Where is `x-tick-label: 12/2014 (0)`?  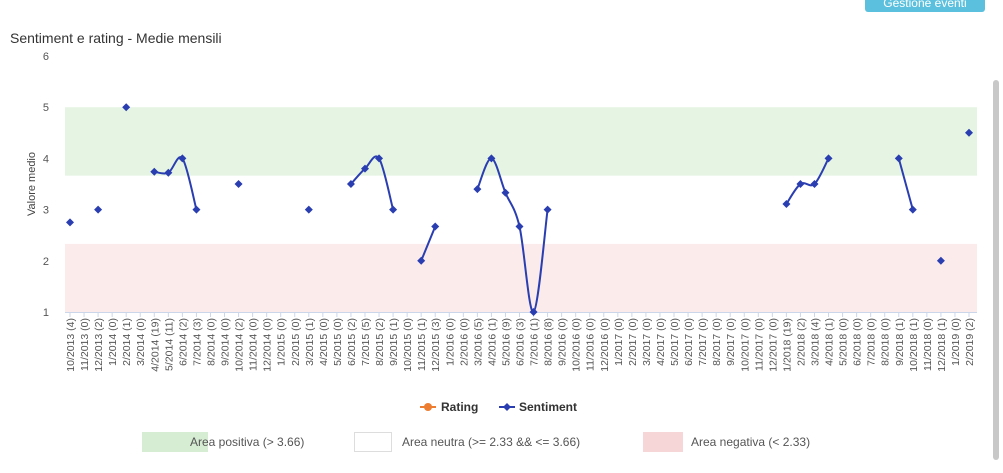 x-tick-label: 12/2014 (0) is located at coordinates (268, 345).